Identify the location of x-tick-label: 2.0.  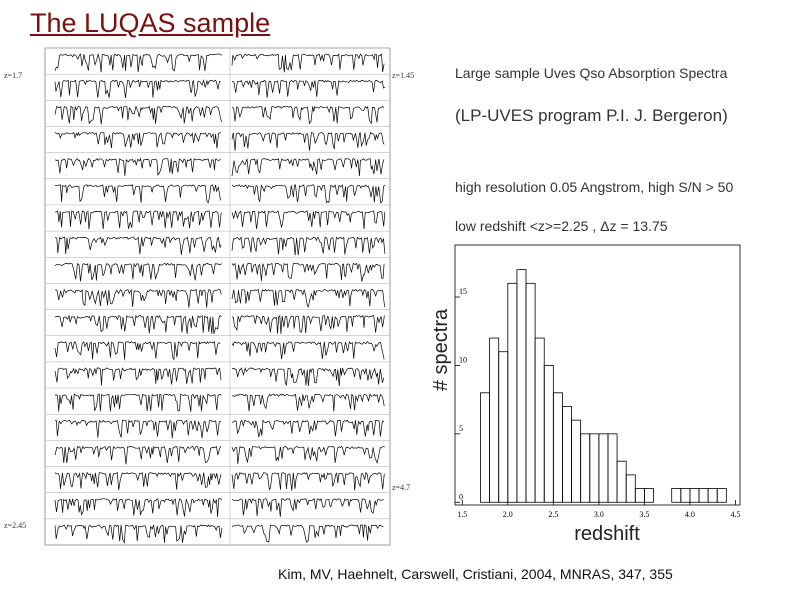
(508, 514).